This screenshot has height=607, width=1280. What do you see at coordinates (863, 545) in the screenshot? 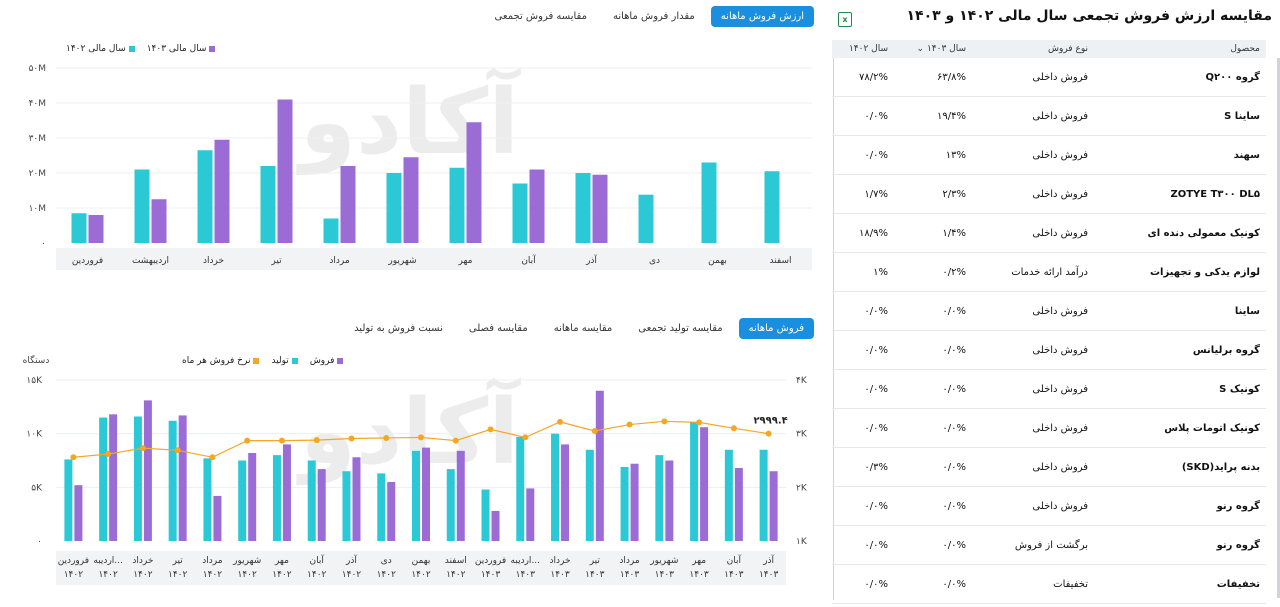
I see `cell-1402: ۰/۰%` at bounding box center [863, 545].